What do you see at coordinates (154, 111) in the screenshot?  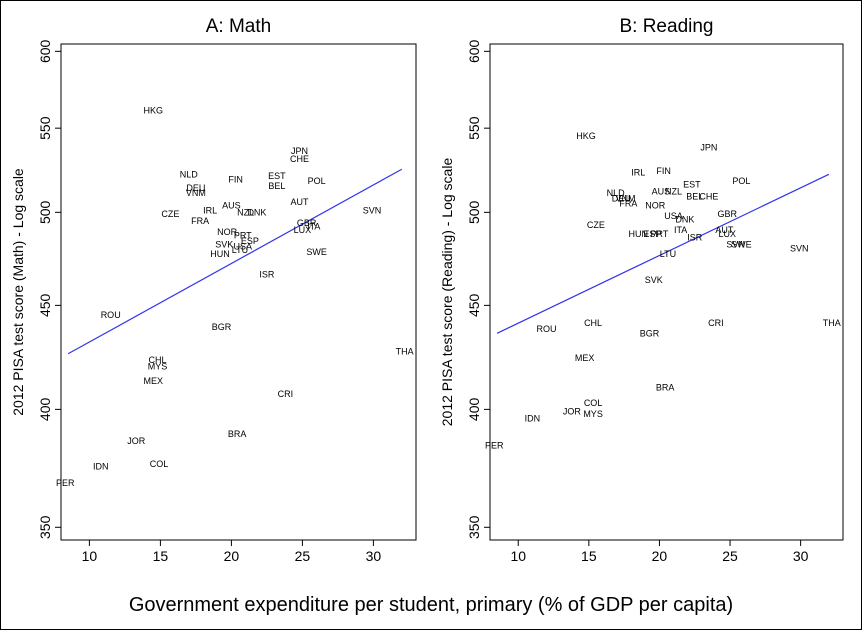 I see `point-label-hkg: HKG` at bounding box center [154, 111].